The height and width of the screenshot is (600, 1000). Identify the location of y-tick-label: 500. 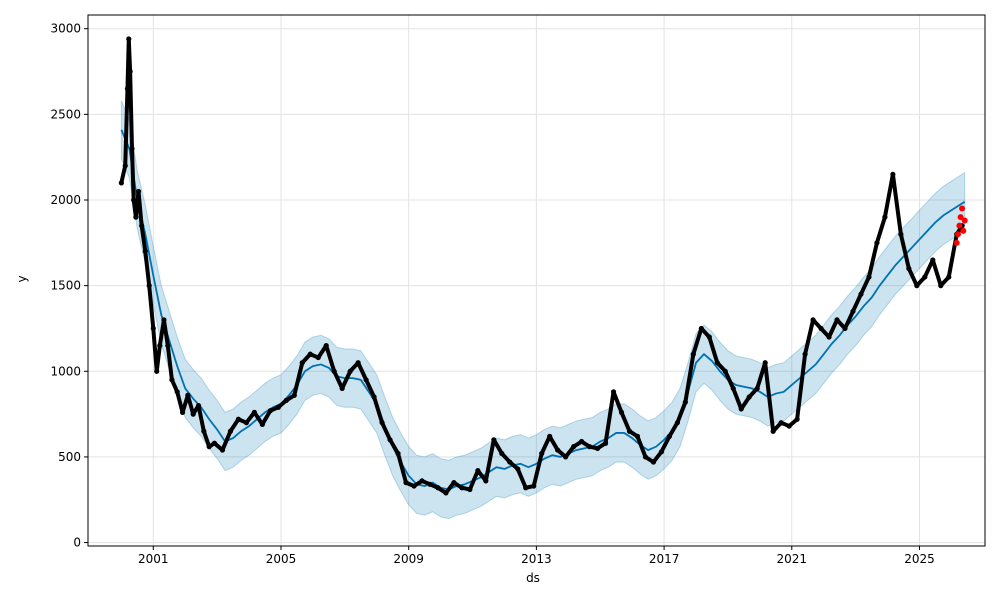
(69, 457).